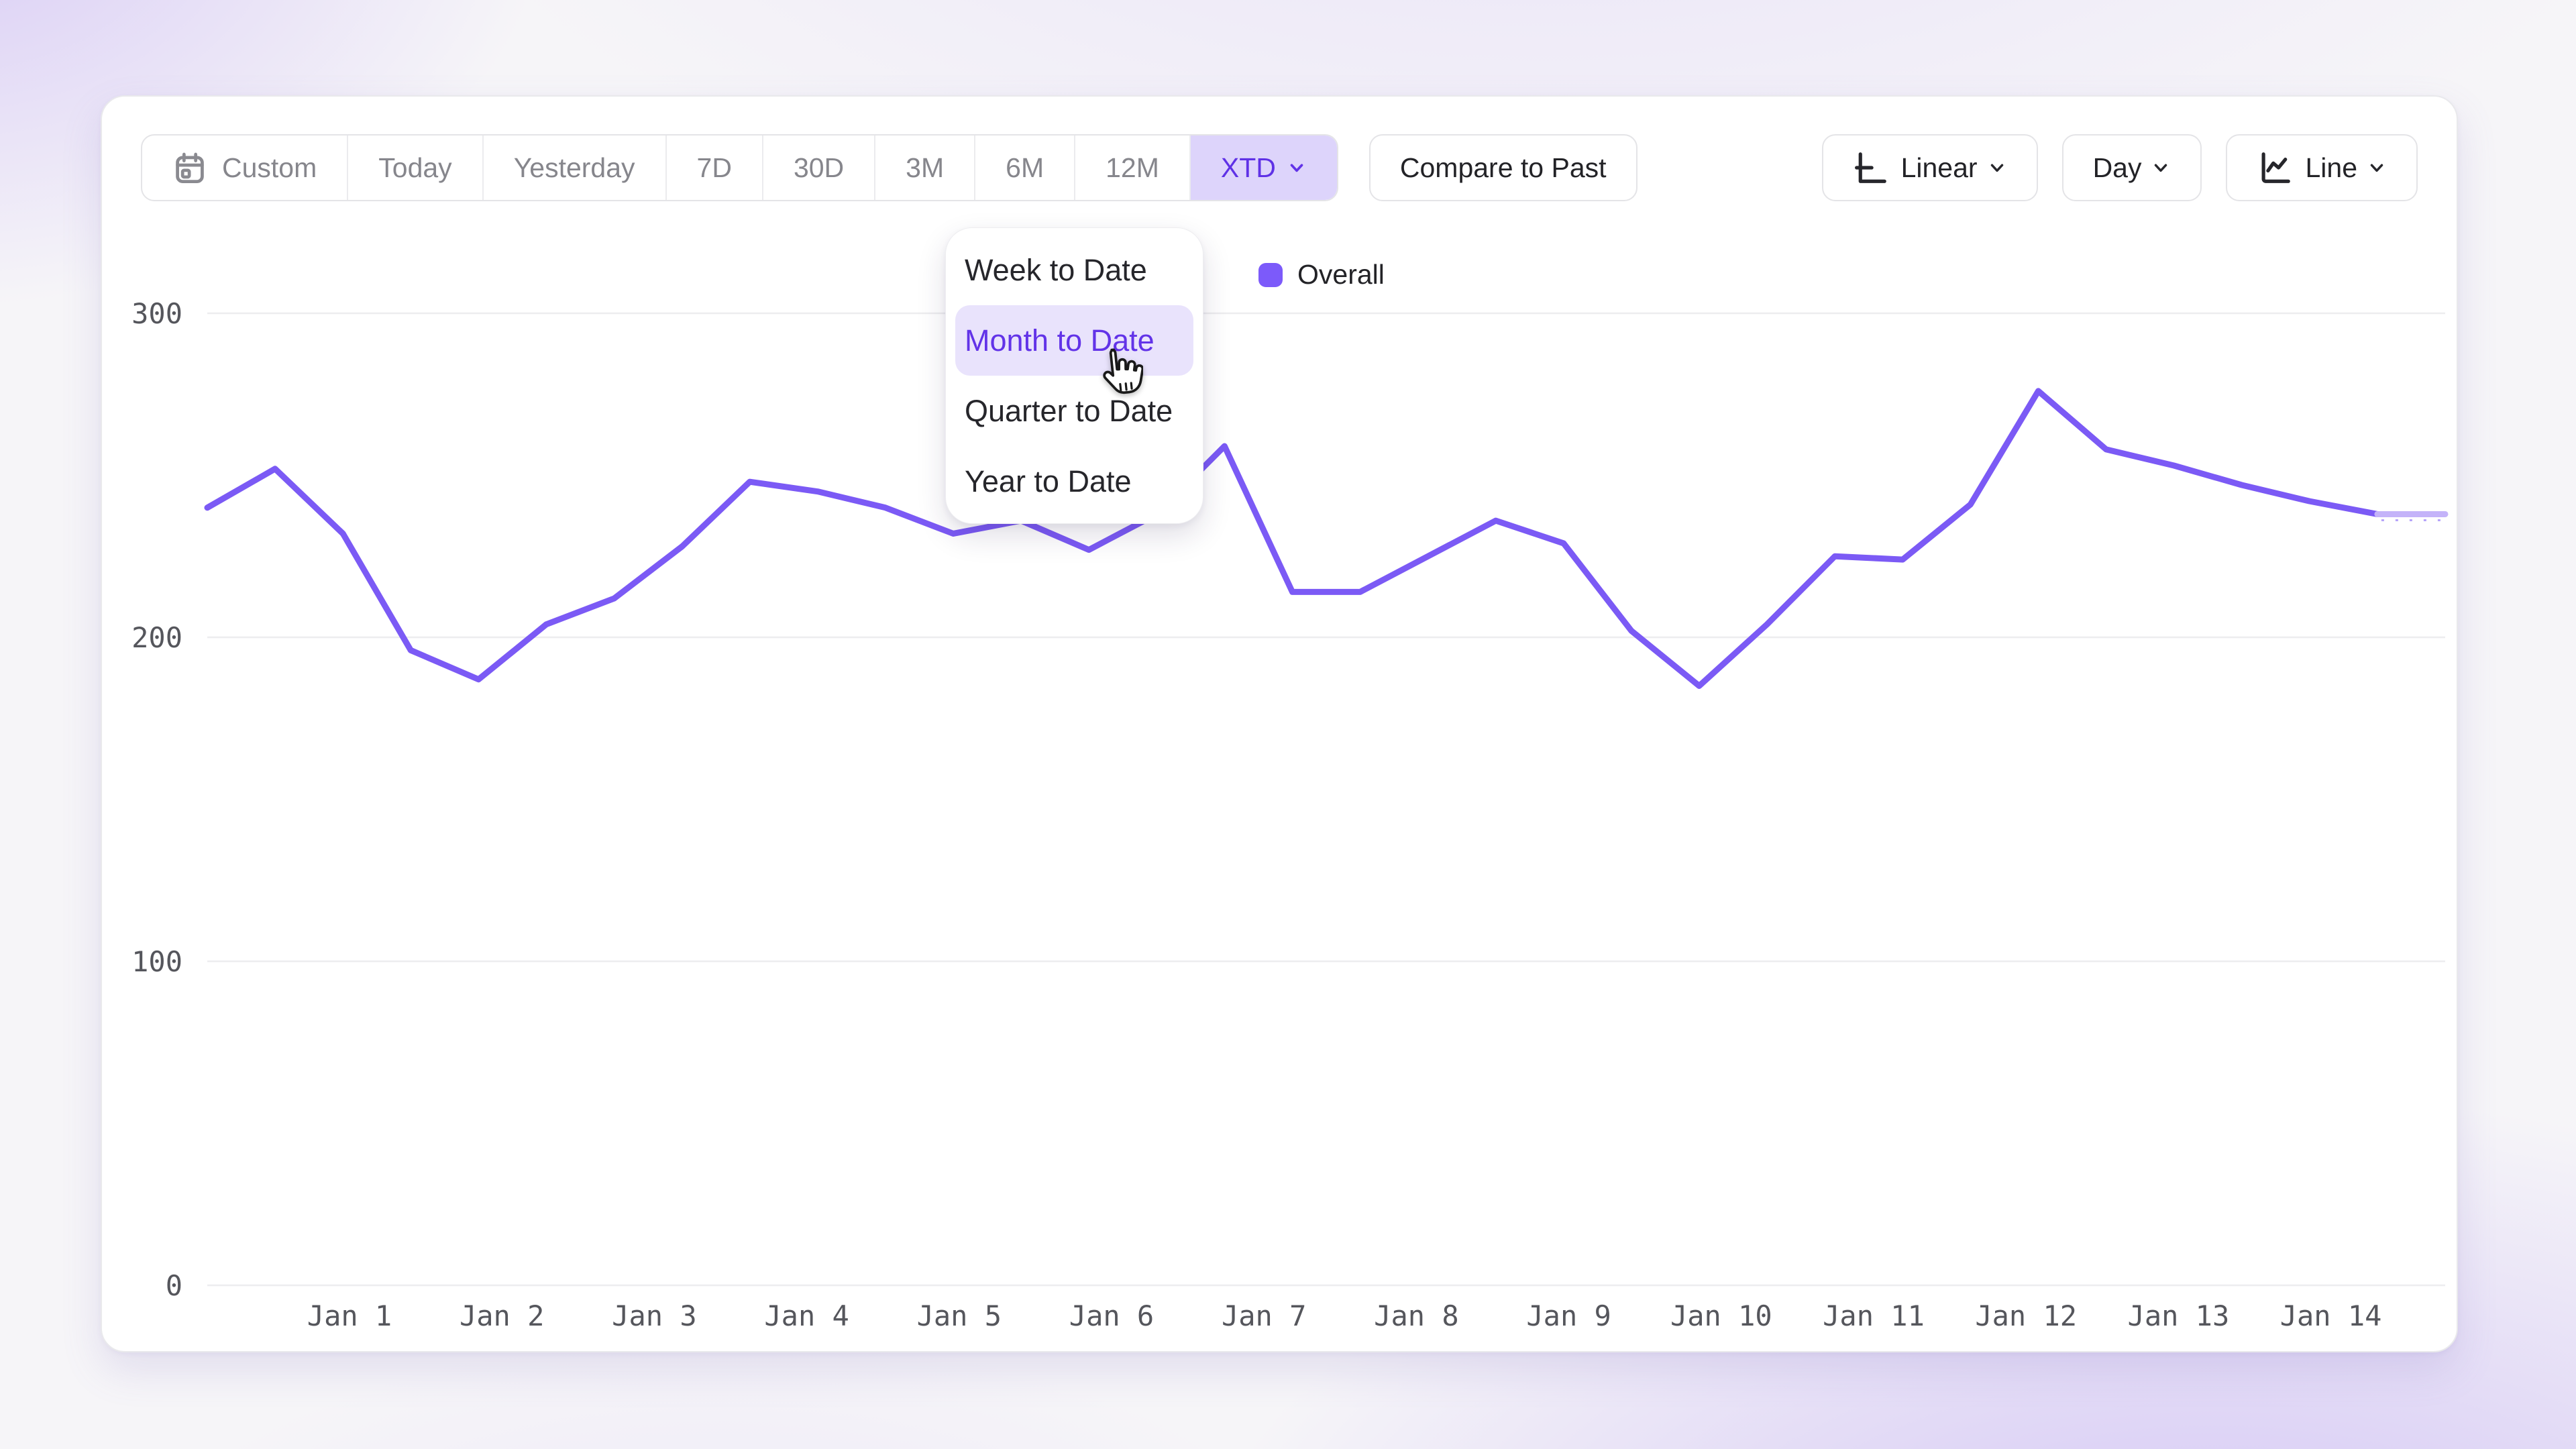  I want to click on x-axis-tick-label: Jan 11, so click(1874, 1315).